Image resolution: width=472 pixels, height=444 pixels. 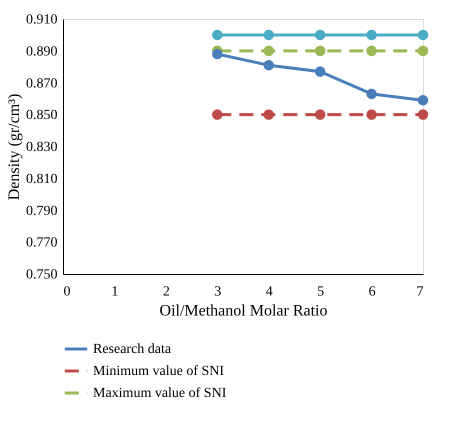 I want to click on x-tick-label: 3, so click(x=218, y=292).